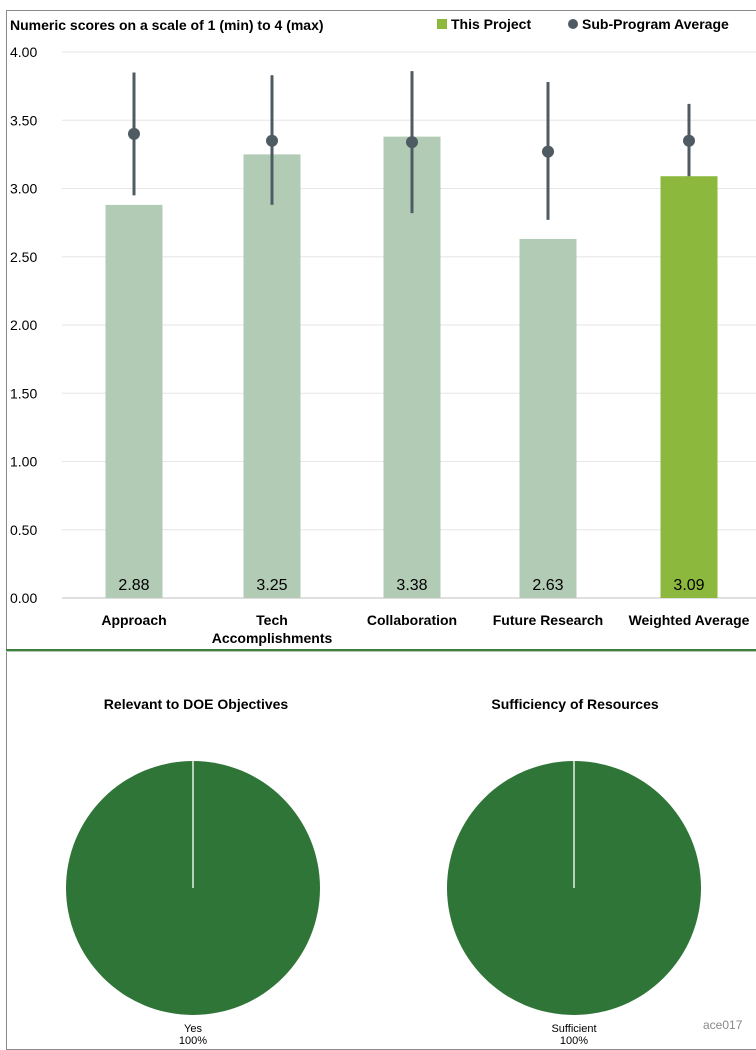 The width and height of the screenshot is (756, 1050). Describe the element at coordinates (548, 620) in the screenshot. I see `x-tick-label: Future Research` at that location.